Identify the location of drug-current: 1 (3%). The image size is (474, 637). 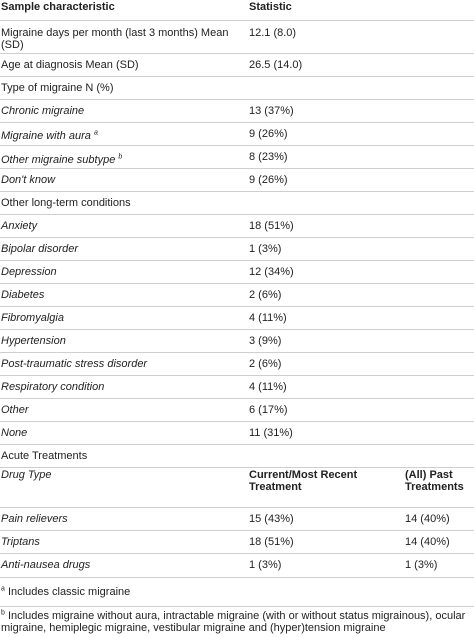
(265, 565).